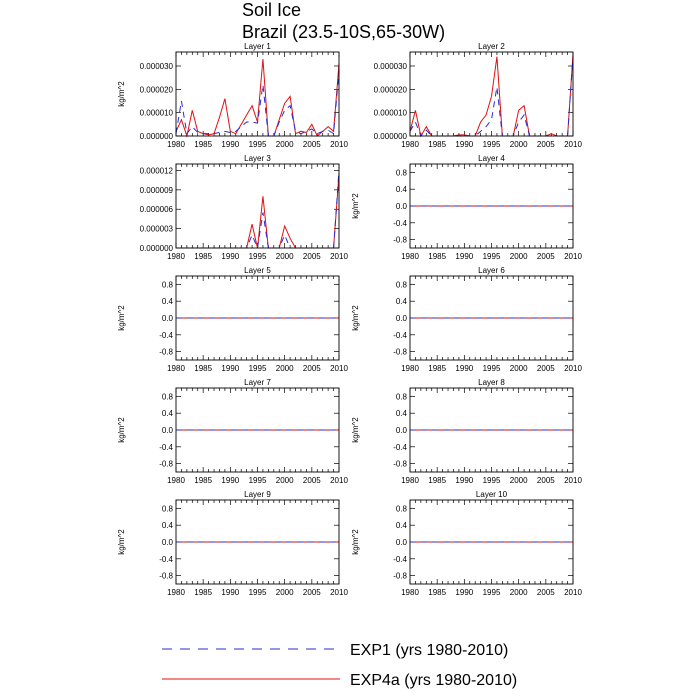 Image resolution: width=700 pixels, height=700 pixels. Describe the element at coordinates (343, 32) in the screenshot. I see `figure-subtitle: Brazil (23.5-10S,65-30W)` at that location.